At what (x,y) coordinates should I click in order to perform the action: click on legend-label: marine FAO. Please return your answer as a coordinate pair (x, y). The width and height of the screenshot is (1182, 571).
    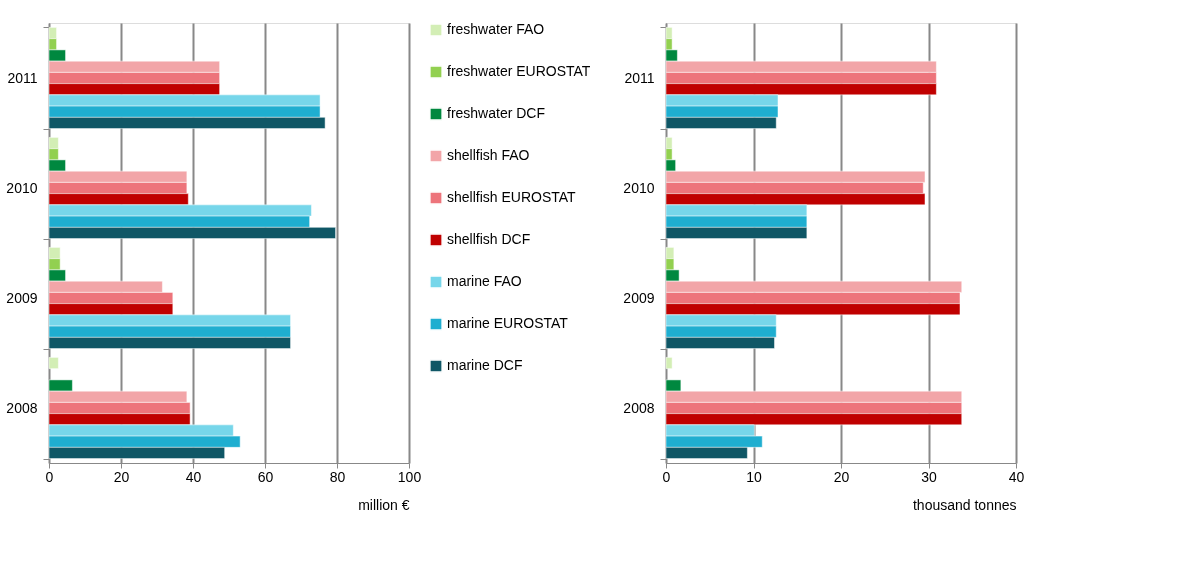
    Looking at the image, I should click on (484, 281).